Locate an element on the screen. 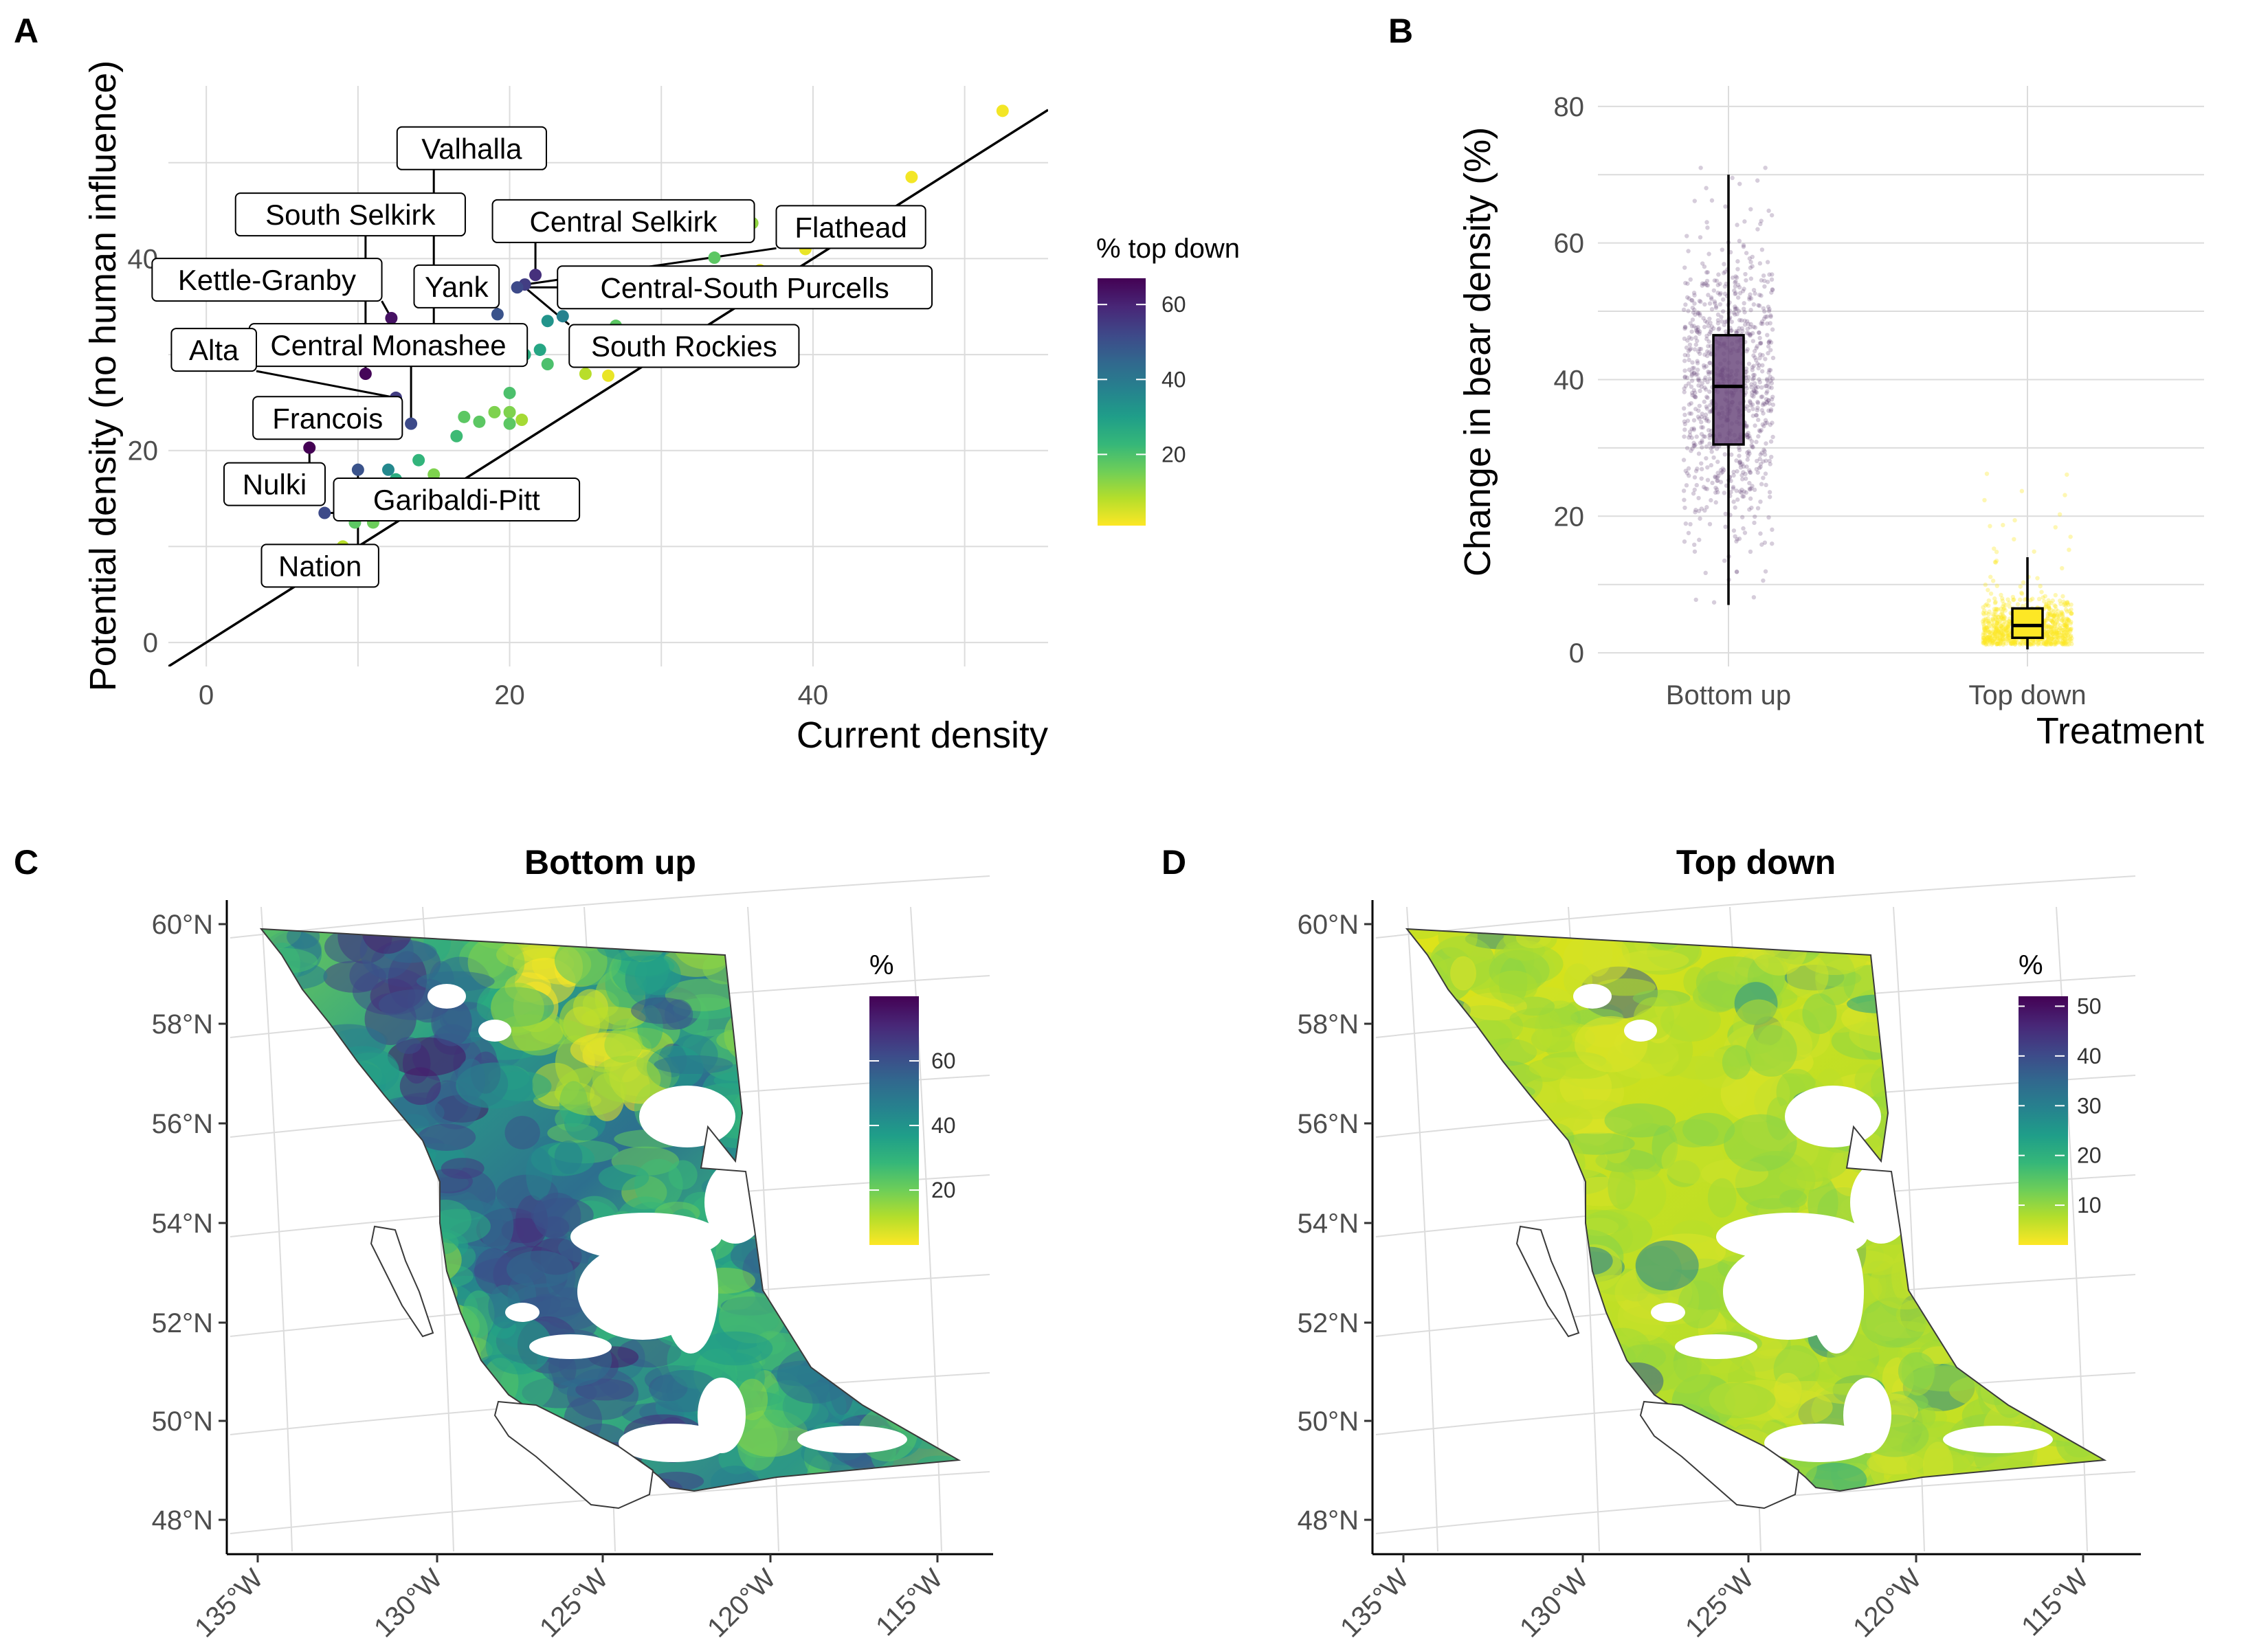 This screenshot has height=1649, width=2268. panel-letter-d: D is located at coordinates (1173, 863).